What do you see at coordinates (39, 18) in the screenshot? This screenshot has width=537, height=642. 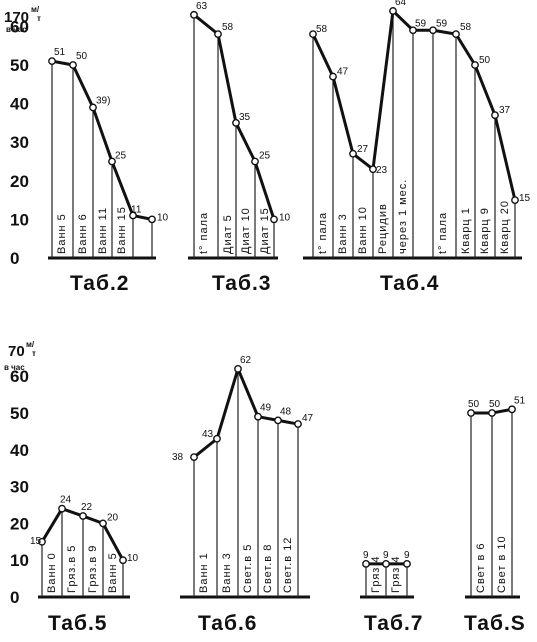 I see `top-axis-unit-sub: т` at bounding box center [39, 18].